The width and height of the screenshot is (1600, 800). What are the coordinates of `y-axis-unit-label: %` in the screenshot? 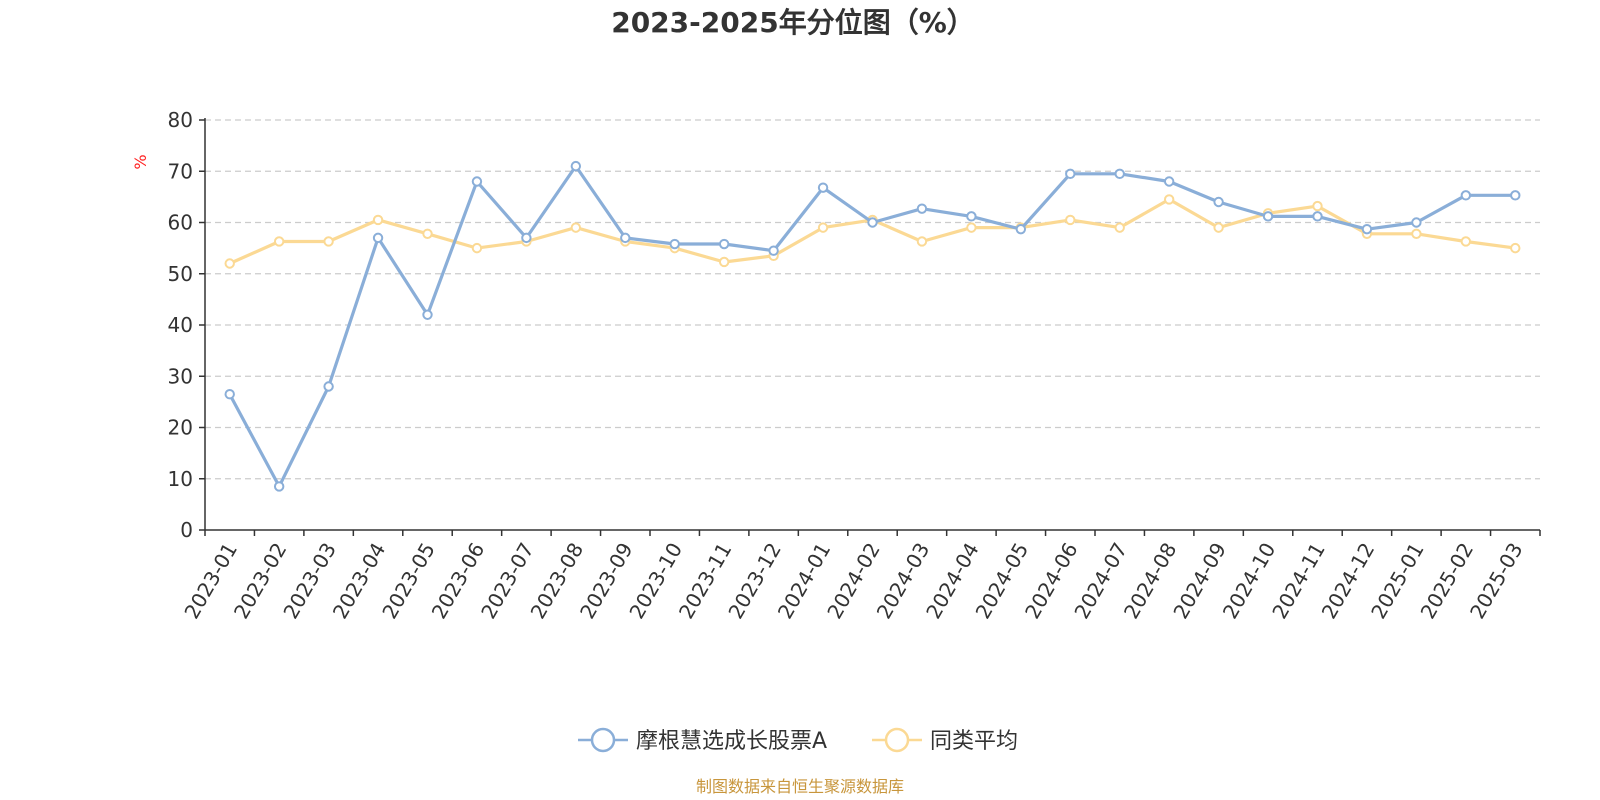 It's located at (140, 161).